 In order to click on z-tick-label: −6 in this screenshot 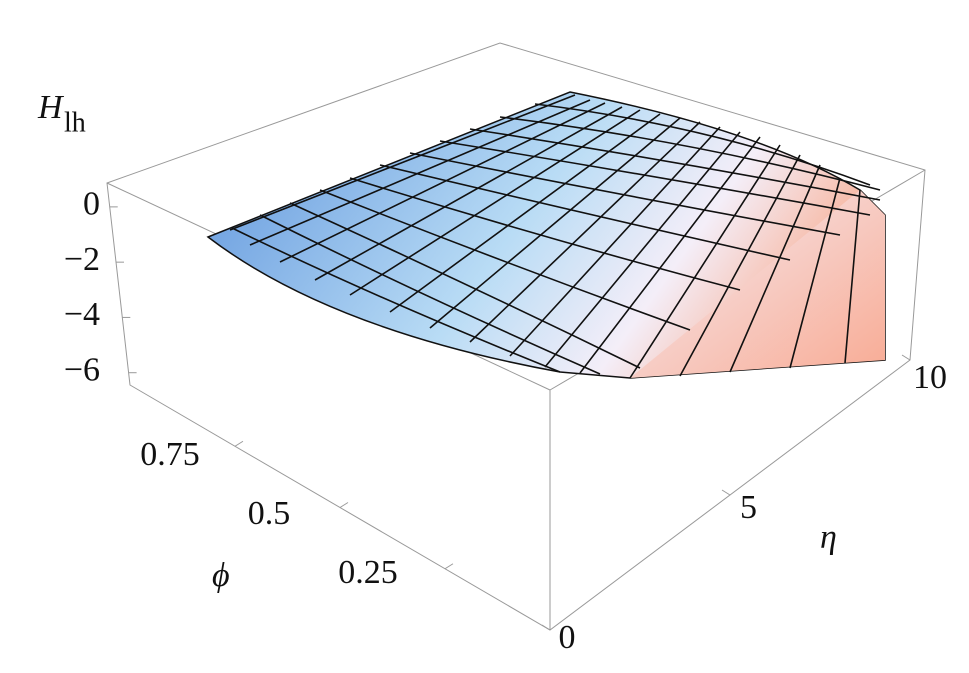, I will do `click(82, 370)`.